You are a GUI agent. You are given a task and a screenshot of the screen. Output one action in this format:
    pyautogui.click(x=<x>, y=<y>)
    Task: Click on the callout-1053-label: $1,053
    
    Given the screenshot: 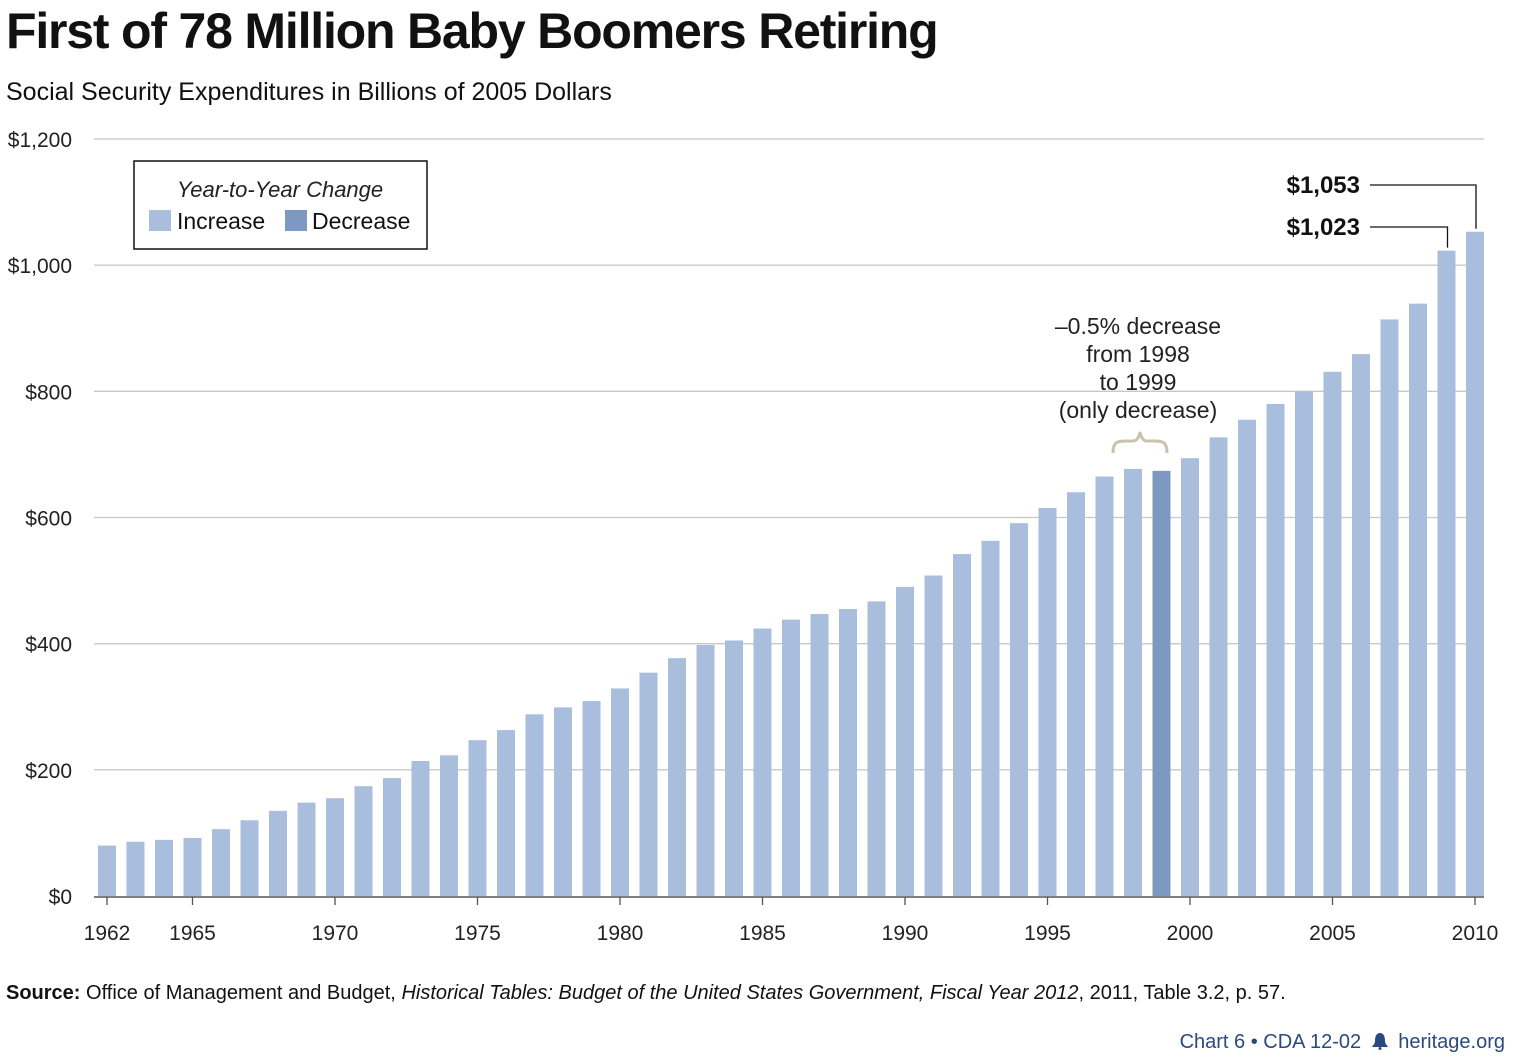 What is the action you would take?
    pyautogui.click(x=1323, y=185)
    